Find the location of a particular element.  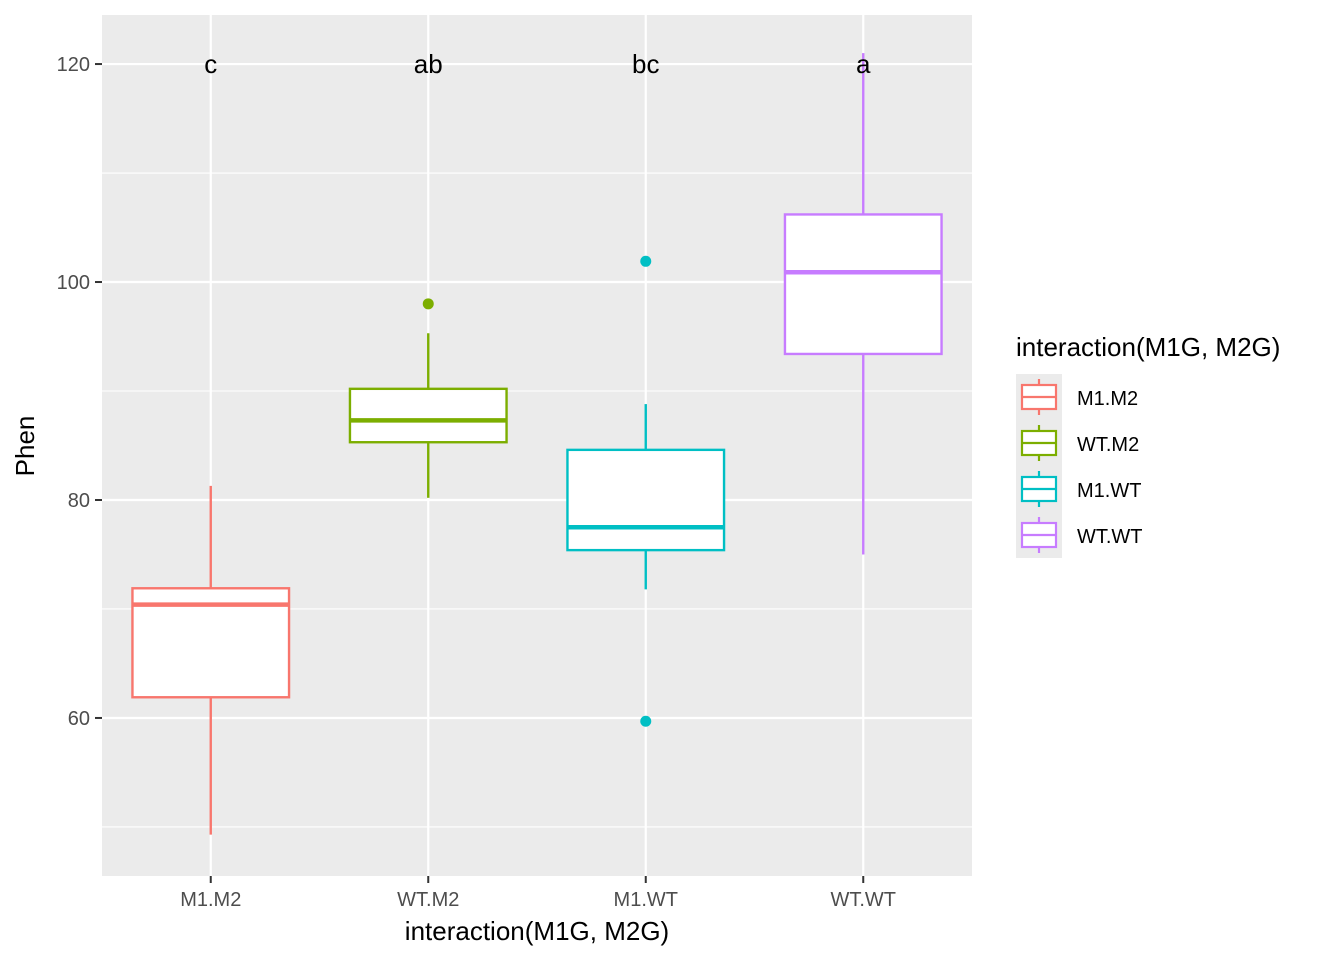

x-tick-label: WT.M2 is located at coordinates (428, 900).